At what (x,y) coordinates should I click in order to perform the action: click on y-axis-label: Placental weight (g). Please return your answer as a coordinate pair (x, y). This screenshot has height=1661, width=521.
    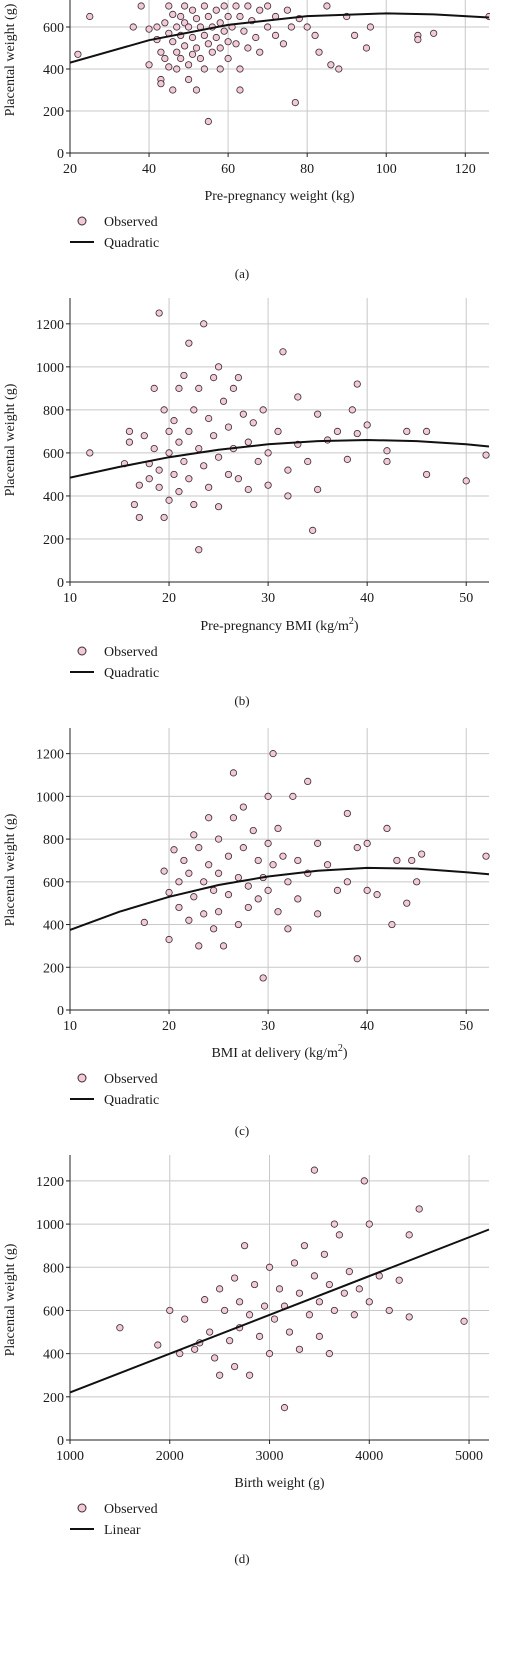
    Looking at the image, I should click on (10, 1299).